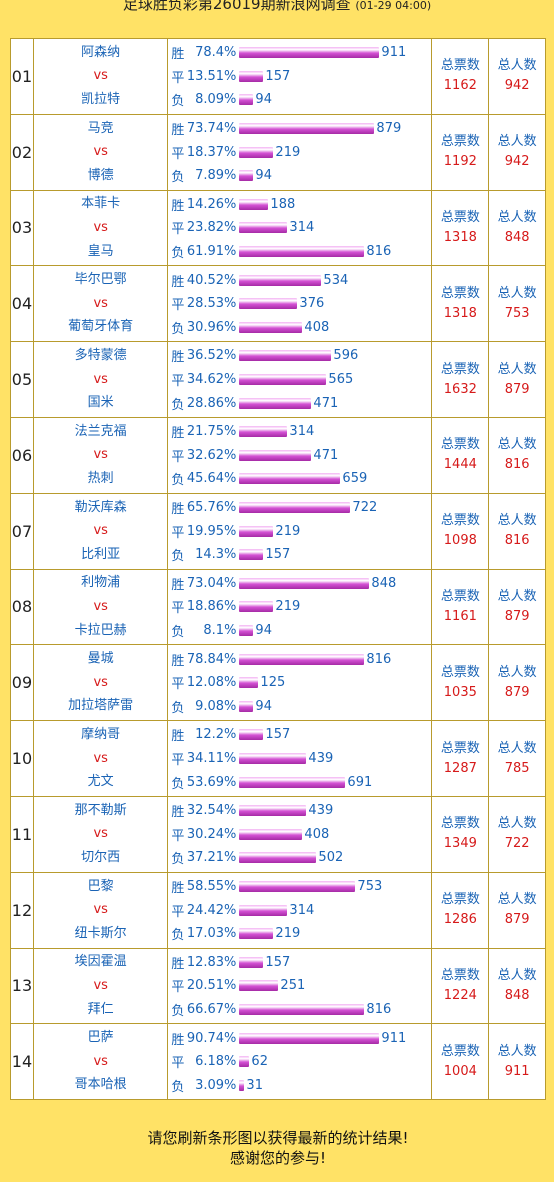  What do you see at coordinates (211, 327) in the screenshot?
I see `result-percent-lose: 30.96%` at bounding box center [211, 327].